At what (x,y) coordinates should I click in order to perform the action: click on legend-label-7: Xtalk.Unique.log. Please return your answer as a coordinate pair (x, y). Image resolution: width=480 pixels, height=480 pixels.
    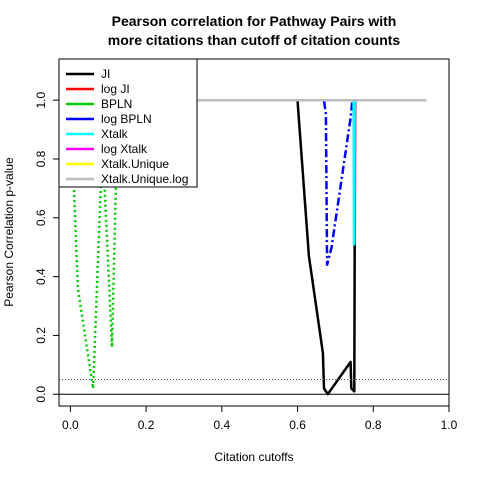
    Looking at the image, I should click on (144, 179).